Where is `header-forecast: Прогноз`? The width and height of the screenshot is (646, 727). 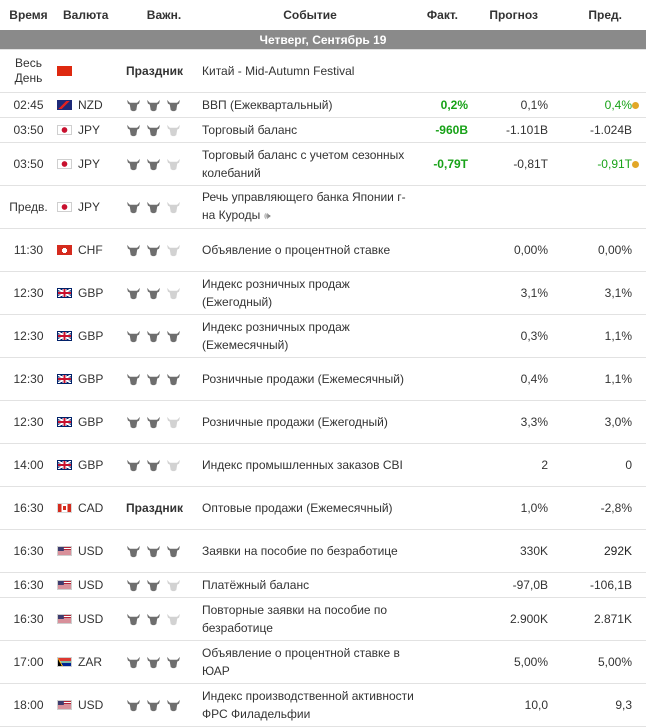 header-forecast: Прогноз is located at coordinates (508, 15).